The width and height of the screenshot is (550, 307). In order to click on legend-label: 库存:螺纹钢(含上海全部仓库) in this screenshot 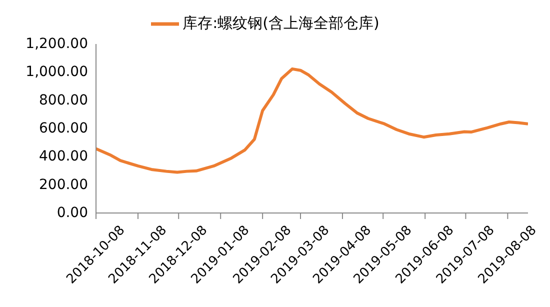, I will do `click(281, 23)`.